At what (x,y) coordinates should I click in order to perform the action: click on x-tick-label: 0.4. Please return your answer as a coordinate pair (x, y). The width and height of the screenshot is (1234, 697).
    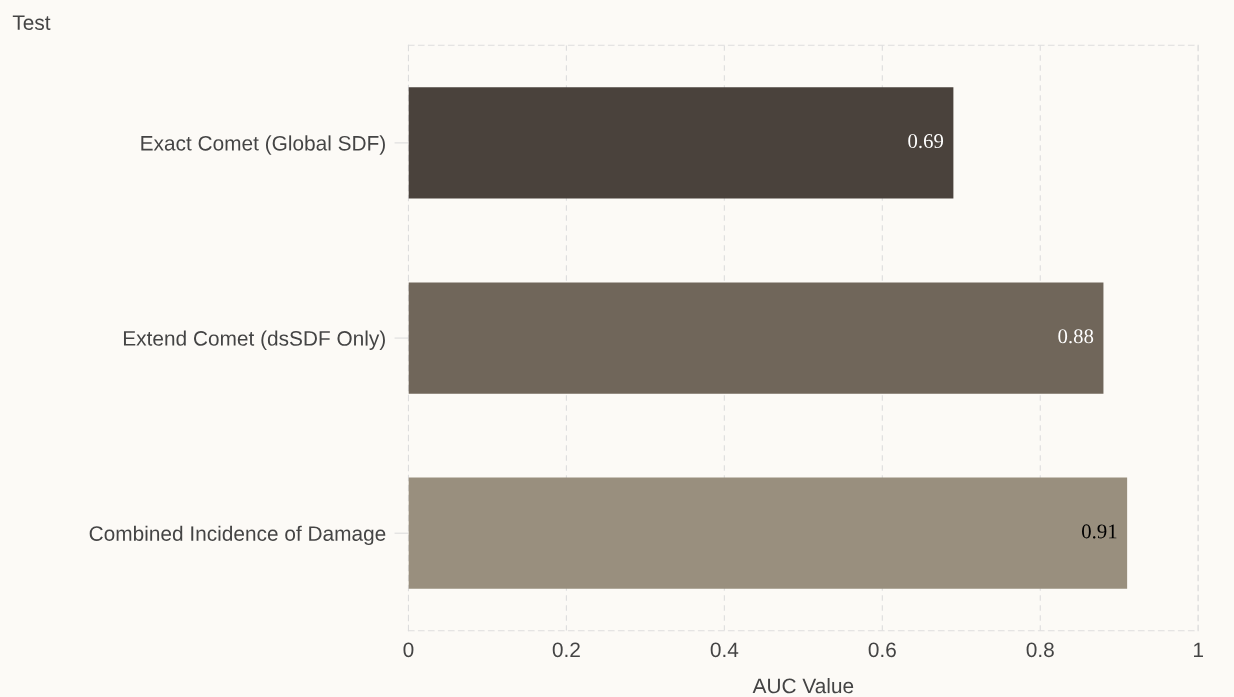
    Looking at the image, I should click on (724, 650).